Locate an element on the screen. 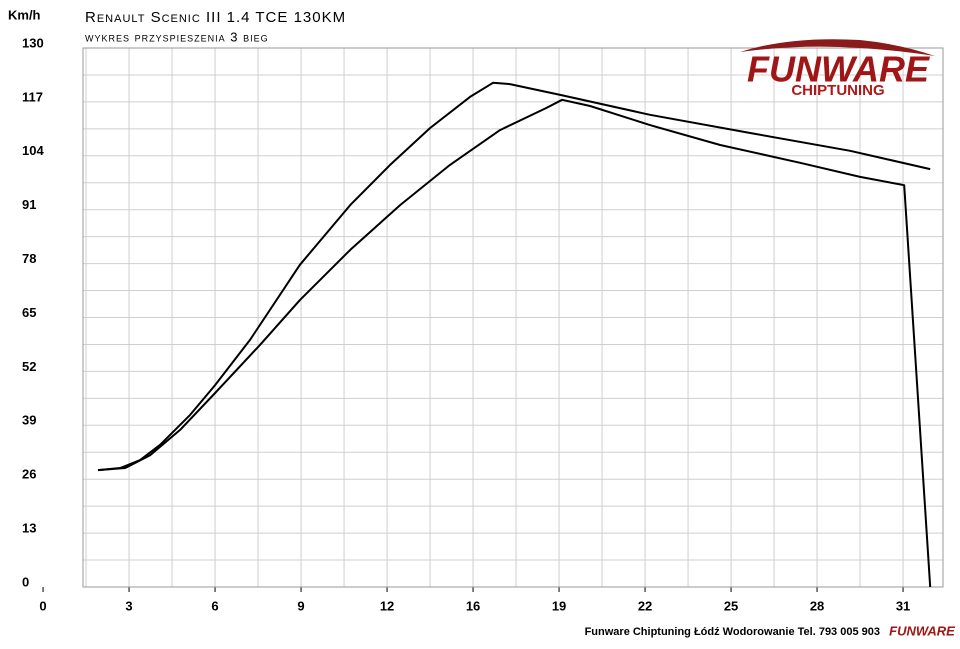 The height and width of the screenshot is (649, 960). x-tick-label: 25 is located at coordinates (731, 605).